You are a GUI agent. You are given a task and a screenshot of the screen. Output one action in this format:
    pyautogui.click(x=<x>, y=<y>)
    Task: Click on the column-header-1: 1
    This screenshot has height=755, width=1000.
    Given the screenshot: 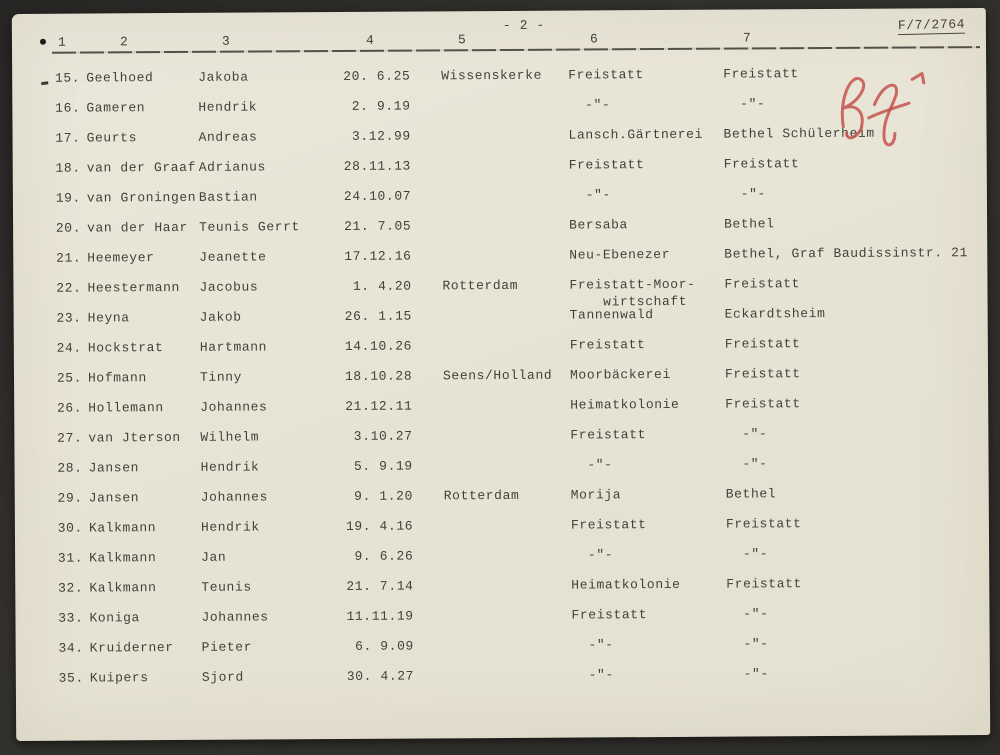 What is the action you would take?
    pyautogui.click(x=62, y=42)
    